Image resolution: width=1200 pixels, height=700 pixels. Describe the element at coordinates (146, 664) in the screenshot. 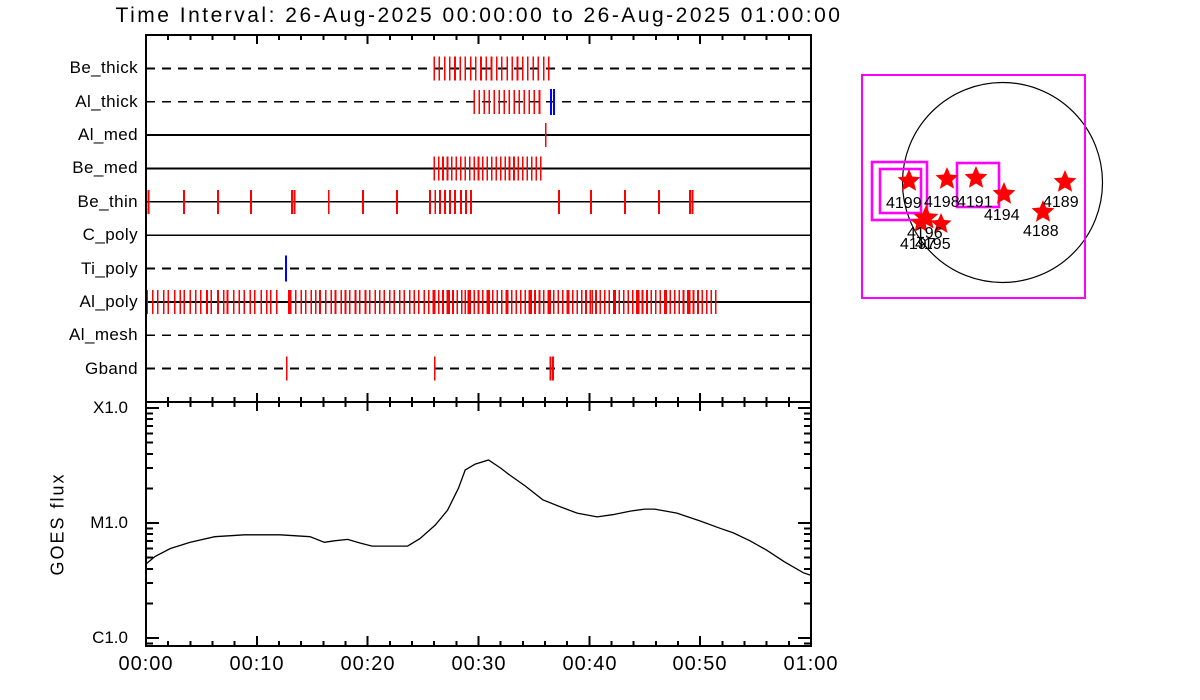

I see `xtick-0000: 00:00` at that location.